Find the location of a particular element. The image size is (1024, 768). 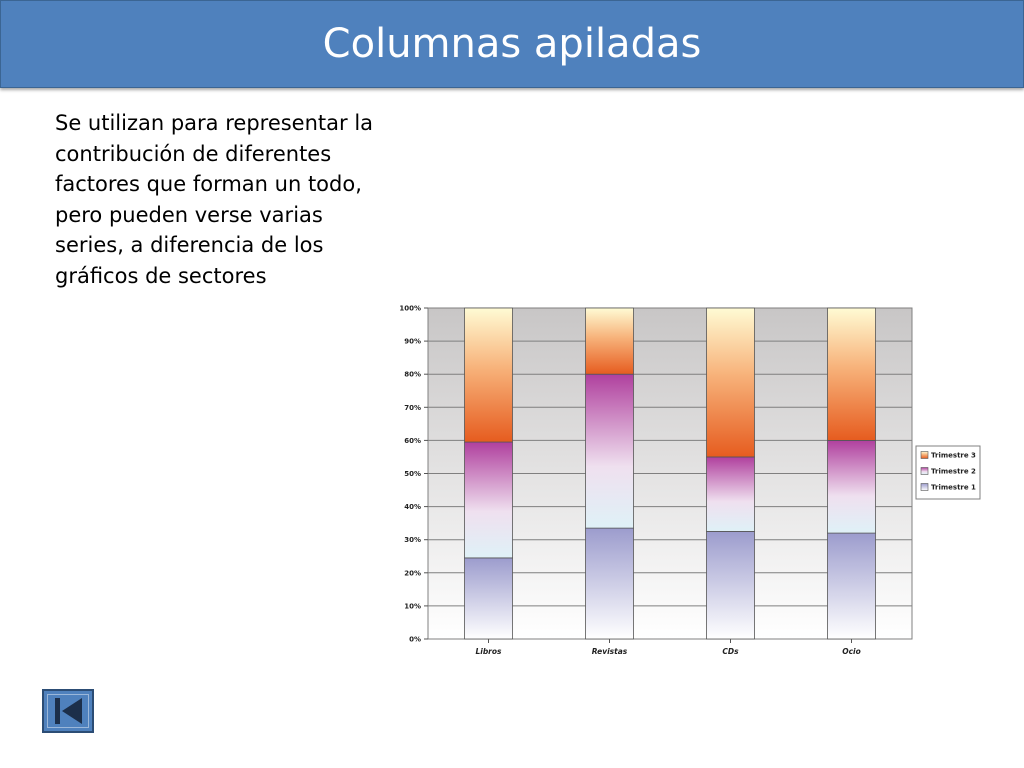

first-slide-button is located at coordinates (68, 711).